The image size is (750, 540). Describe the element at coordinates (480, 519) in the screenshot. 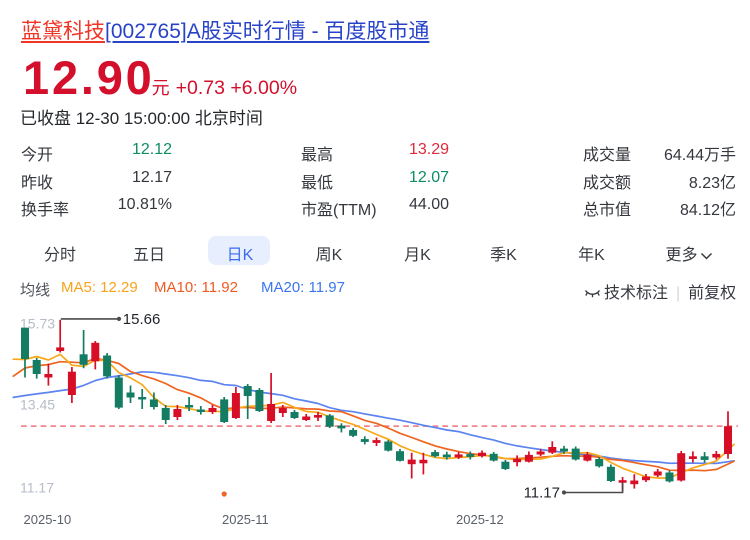

I see `svg-text: 2025-12` at that location.